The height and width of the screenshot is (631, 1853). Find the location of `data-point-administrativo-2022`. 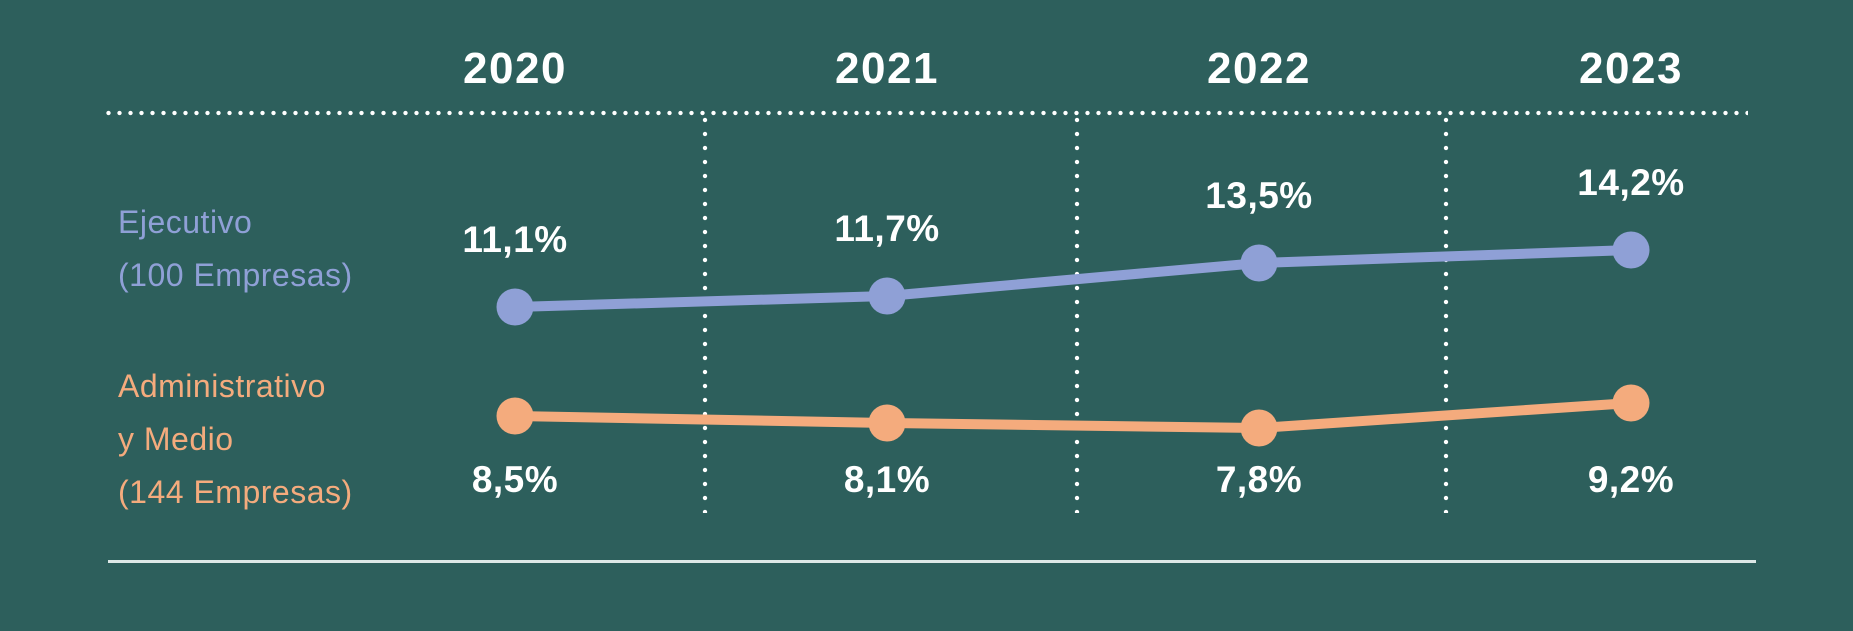

data-point-administrativo-2022 is located at coordinates (1259, 428).